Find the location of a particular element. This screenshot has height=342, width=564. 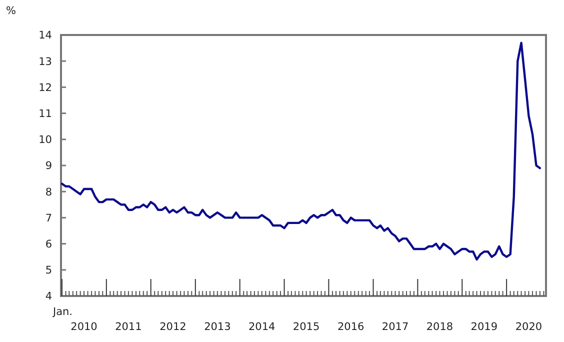

x-tick-label: 2014 is located at coordinates (262, 327).